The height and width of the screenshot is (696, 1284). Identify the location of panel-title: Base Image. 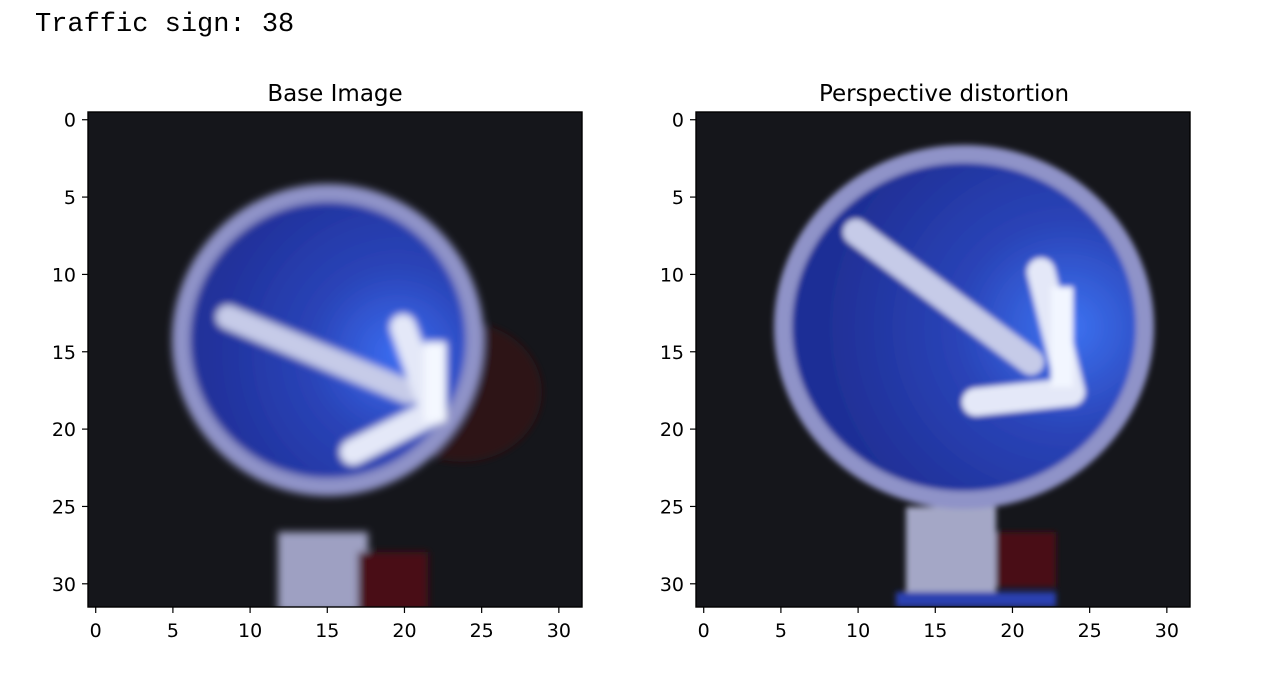
(334, 94).